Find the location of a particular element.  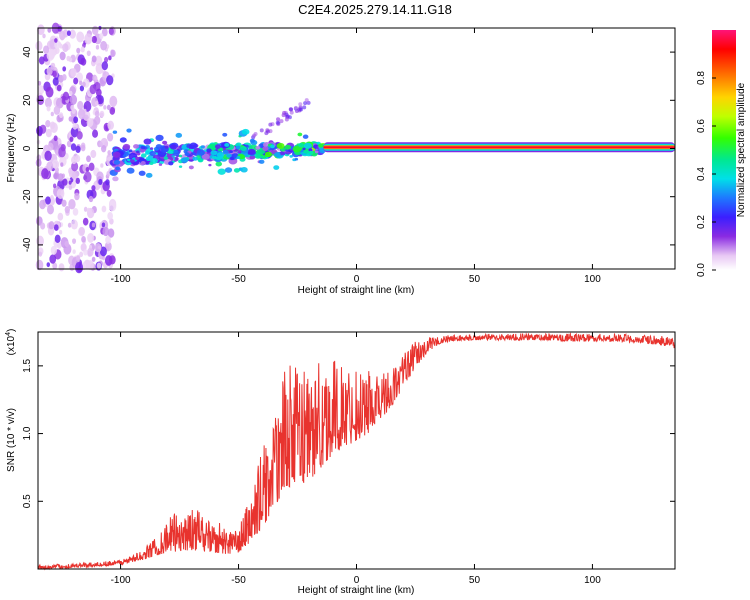

y-tick-label: 0 is located at coordinates (27, 148).